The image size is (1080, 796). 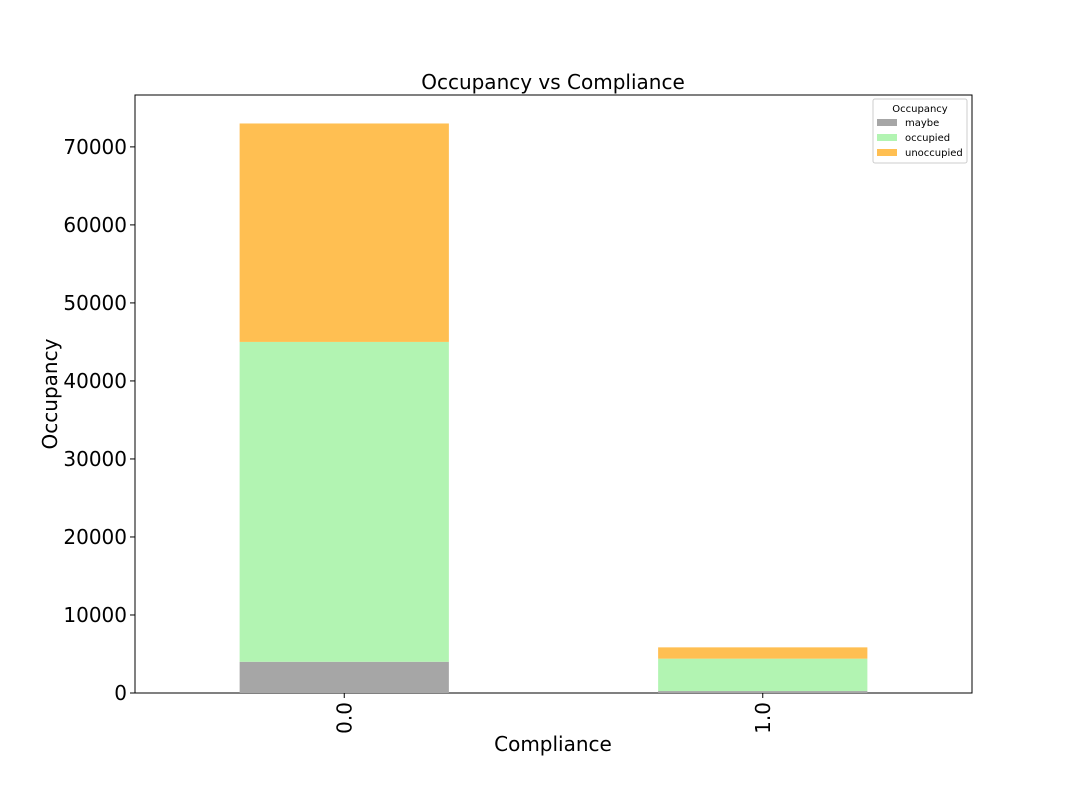 I want to click on bar-unoccupied-1.0, so click(x=763, y=653).